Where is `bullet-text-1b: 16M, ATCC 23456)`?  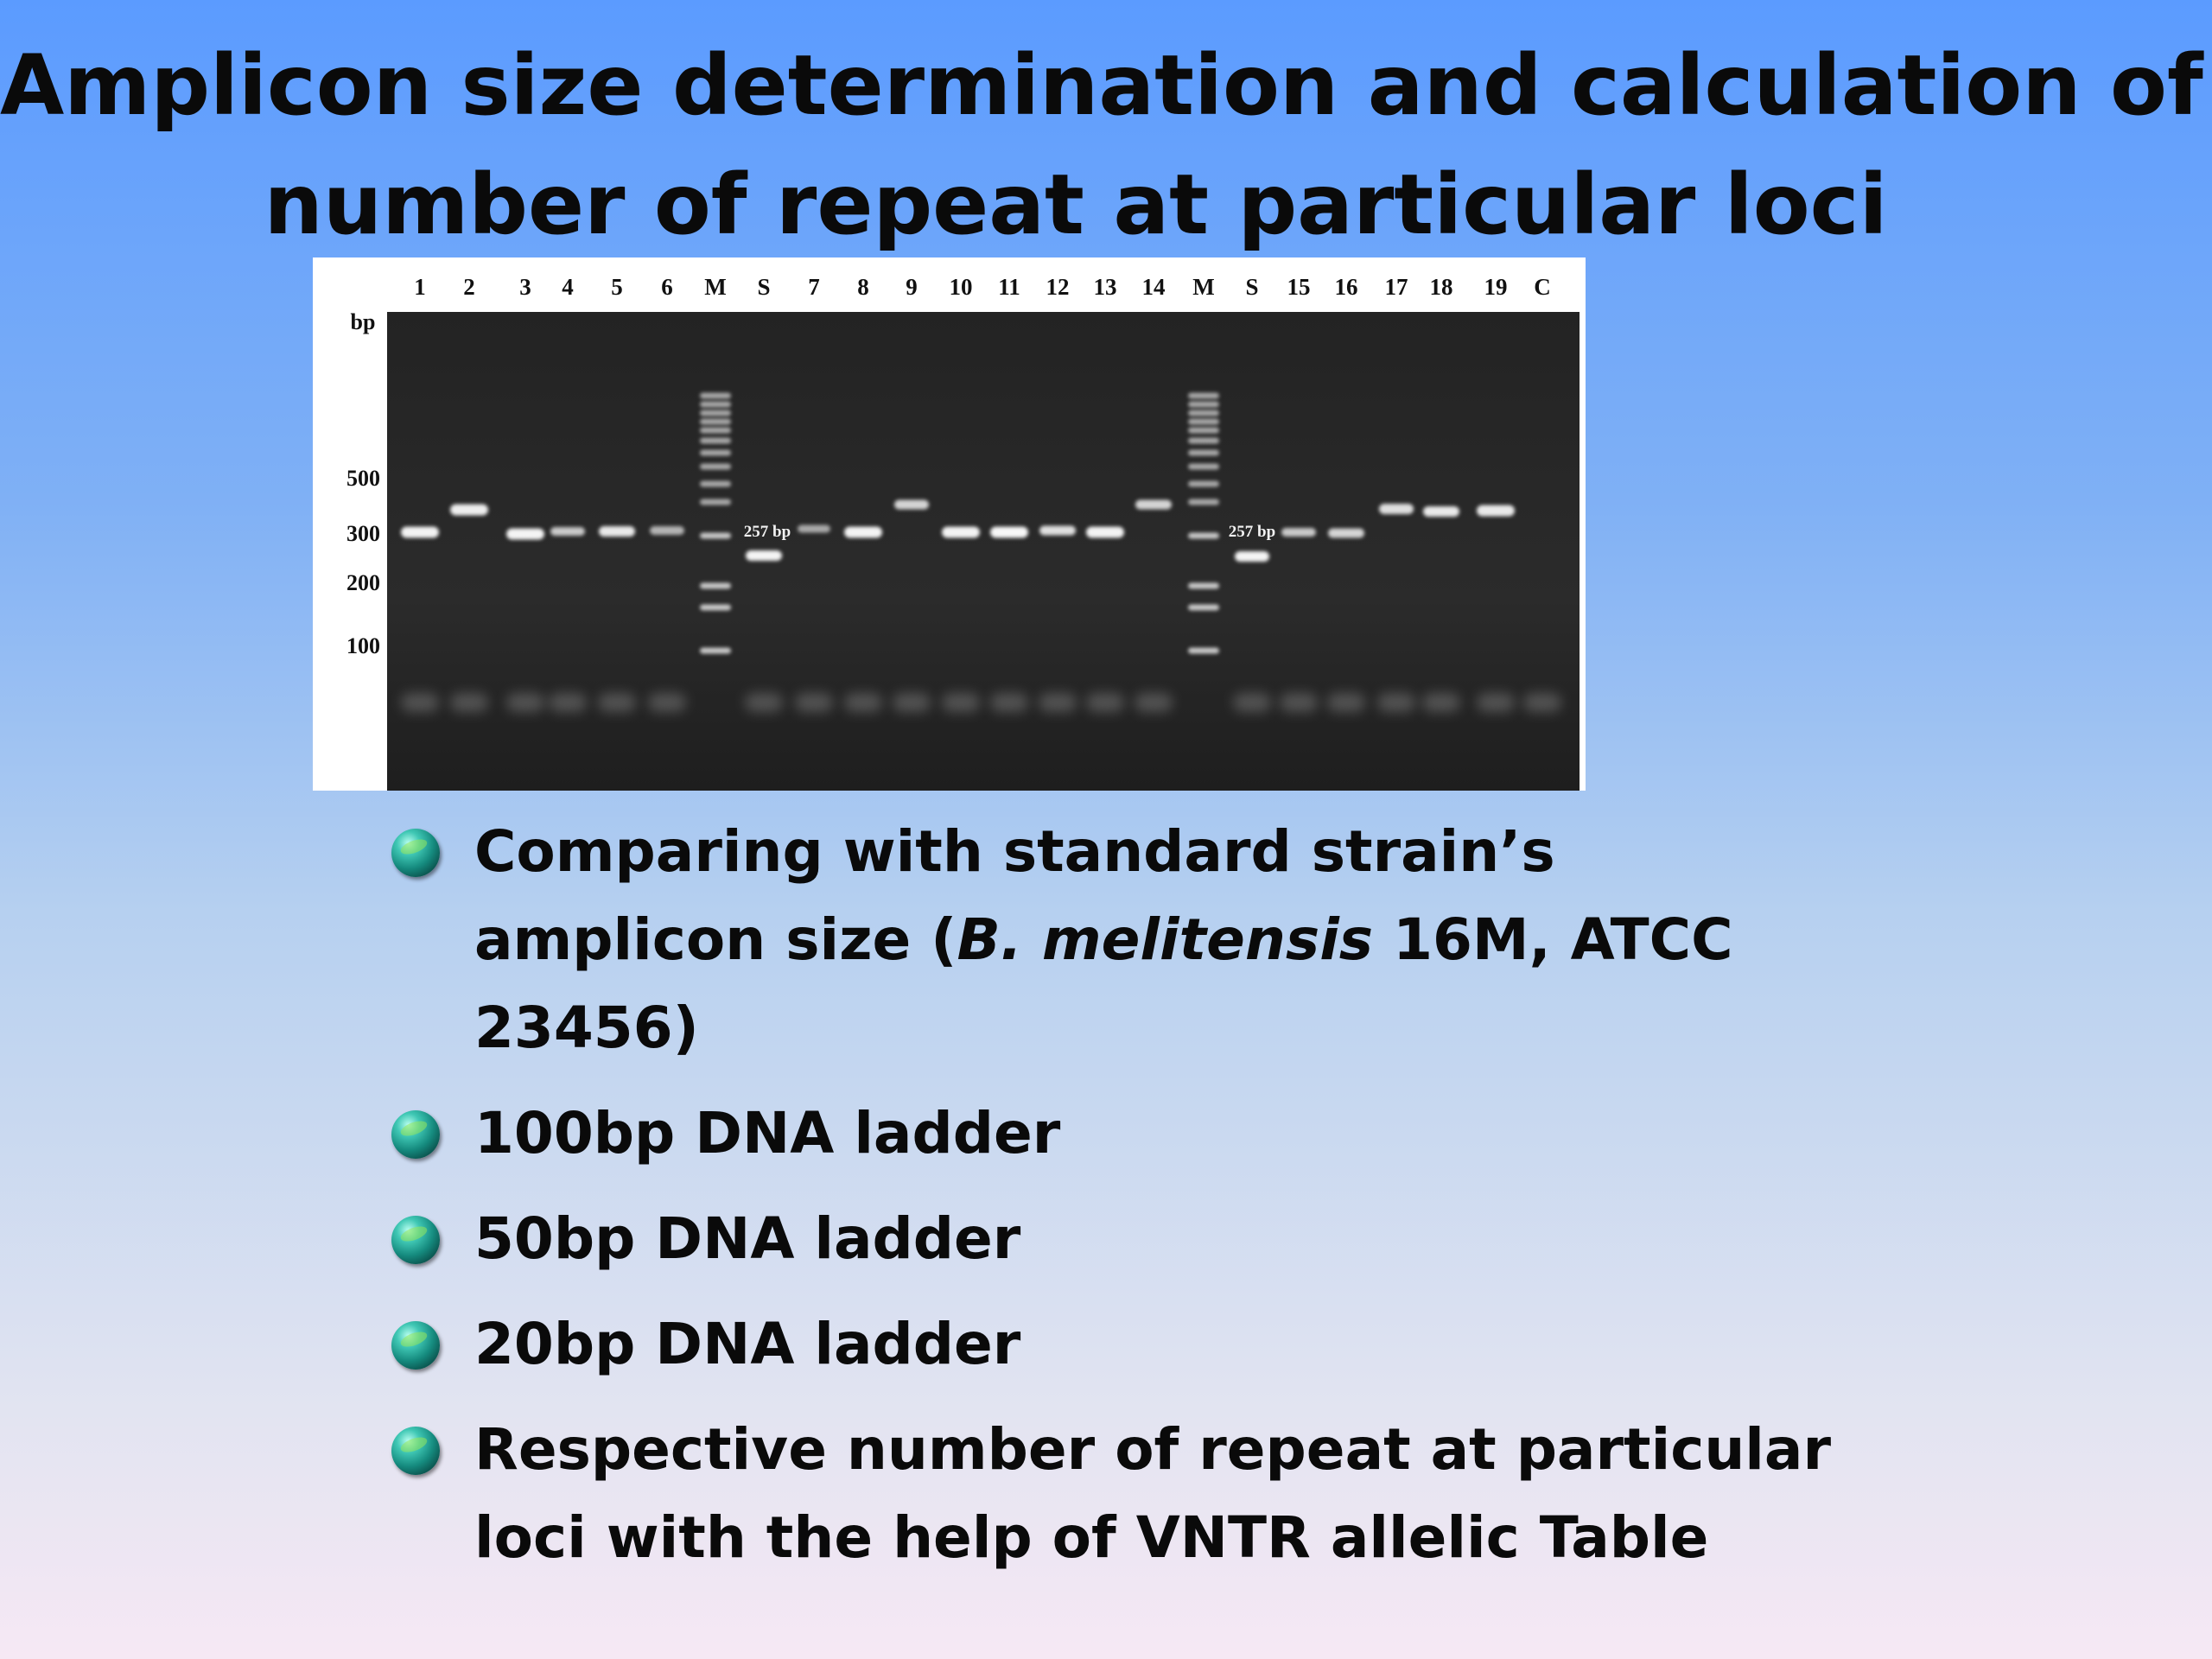
bullet-text-1b: 16M, ATCC 23456) is located at coordinates (1103, 983).